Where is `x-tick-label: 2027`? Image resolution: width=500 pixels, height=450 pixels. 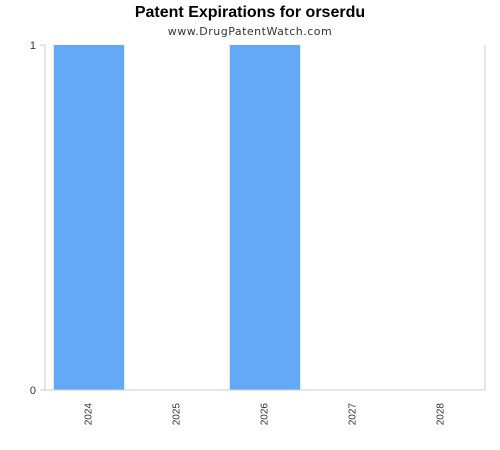 x-tick-label: 2027 is located at coordinates (353, 414).